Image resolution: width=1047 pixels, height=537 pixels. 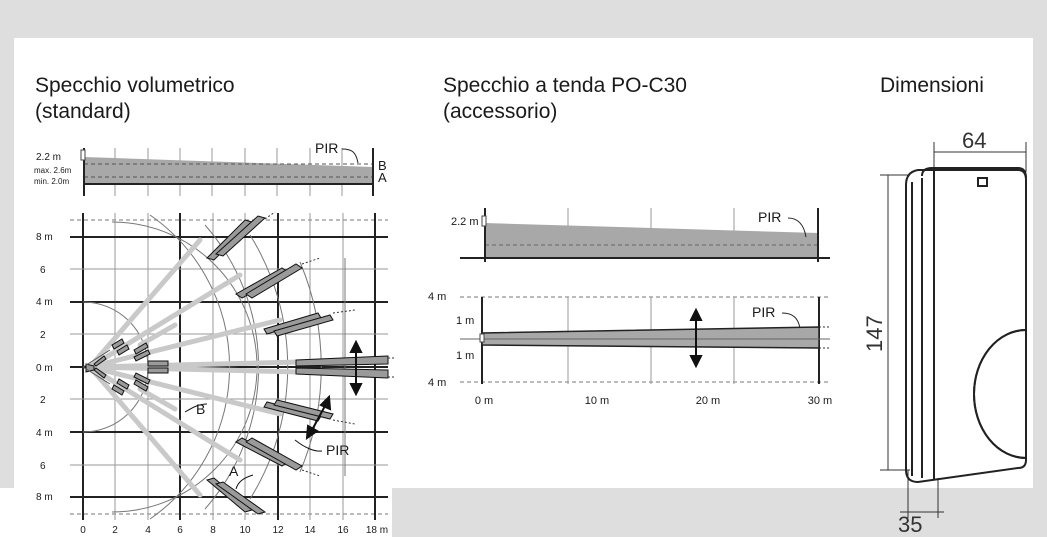 What do you see at coordinates (43, 466) in the screenshot?
I see `vol-y-label-7: 6` at bounding box center [43, 466].